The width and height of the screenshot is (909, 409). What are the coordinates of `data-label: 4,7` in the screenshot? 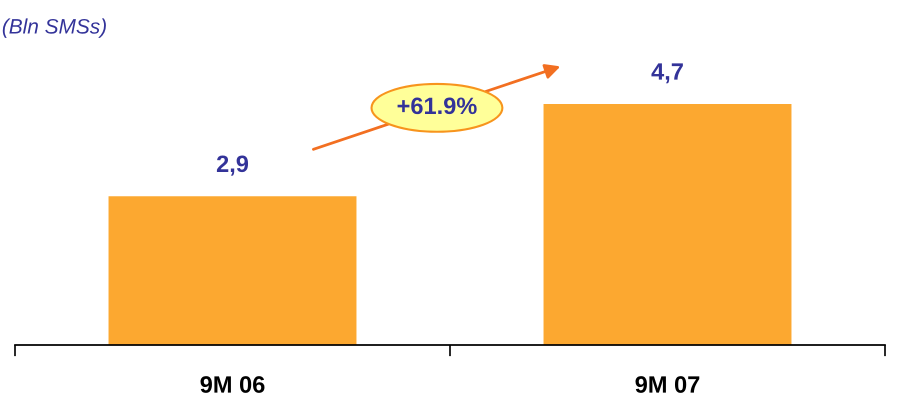 It's located at (667, 73).